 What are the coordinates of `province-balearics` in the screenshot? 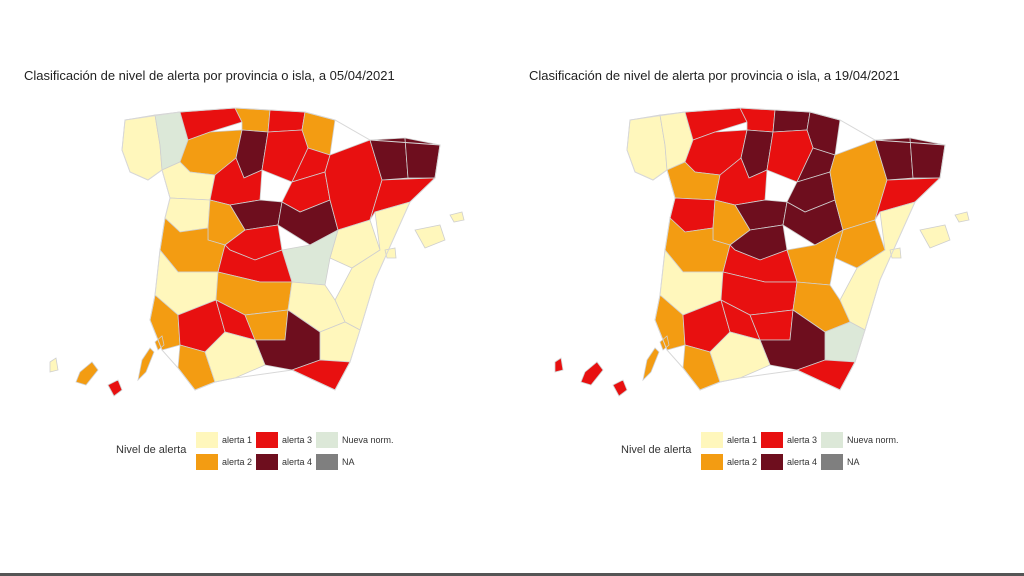 It's located at (929, 235).